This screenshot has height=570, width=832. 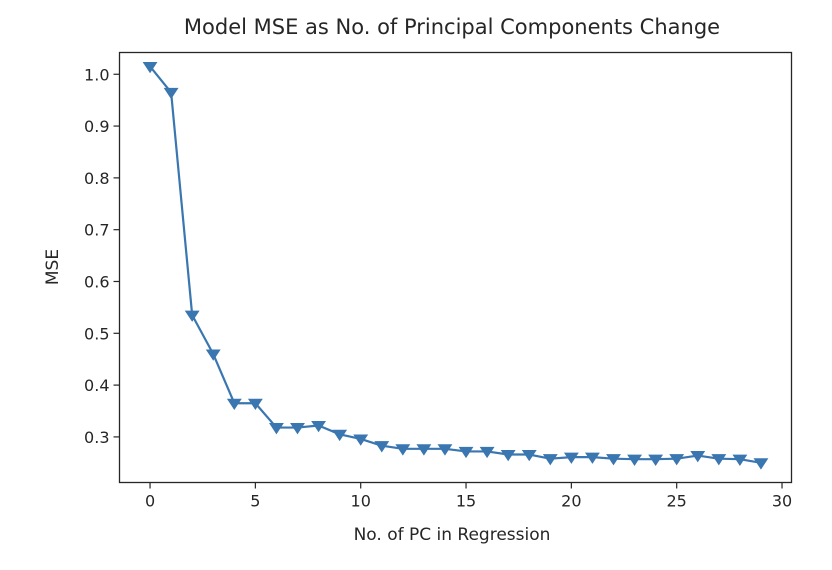 I want to click on x-tick-label: 0, so click(x=150, y=501).